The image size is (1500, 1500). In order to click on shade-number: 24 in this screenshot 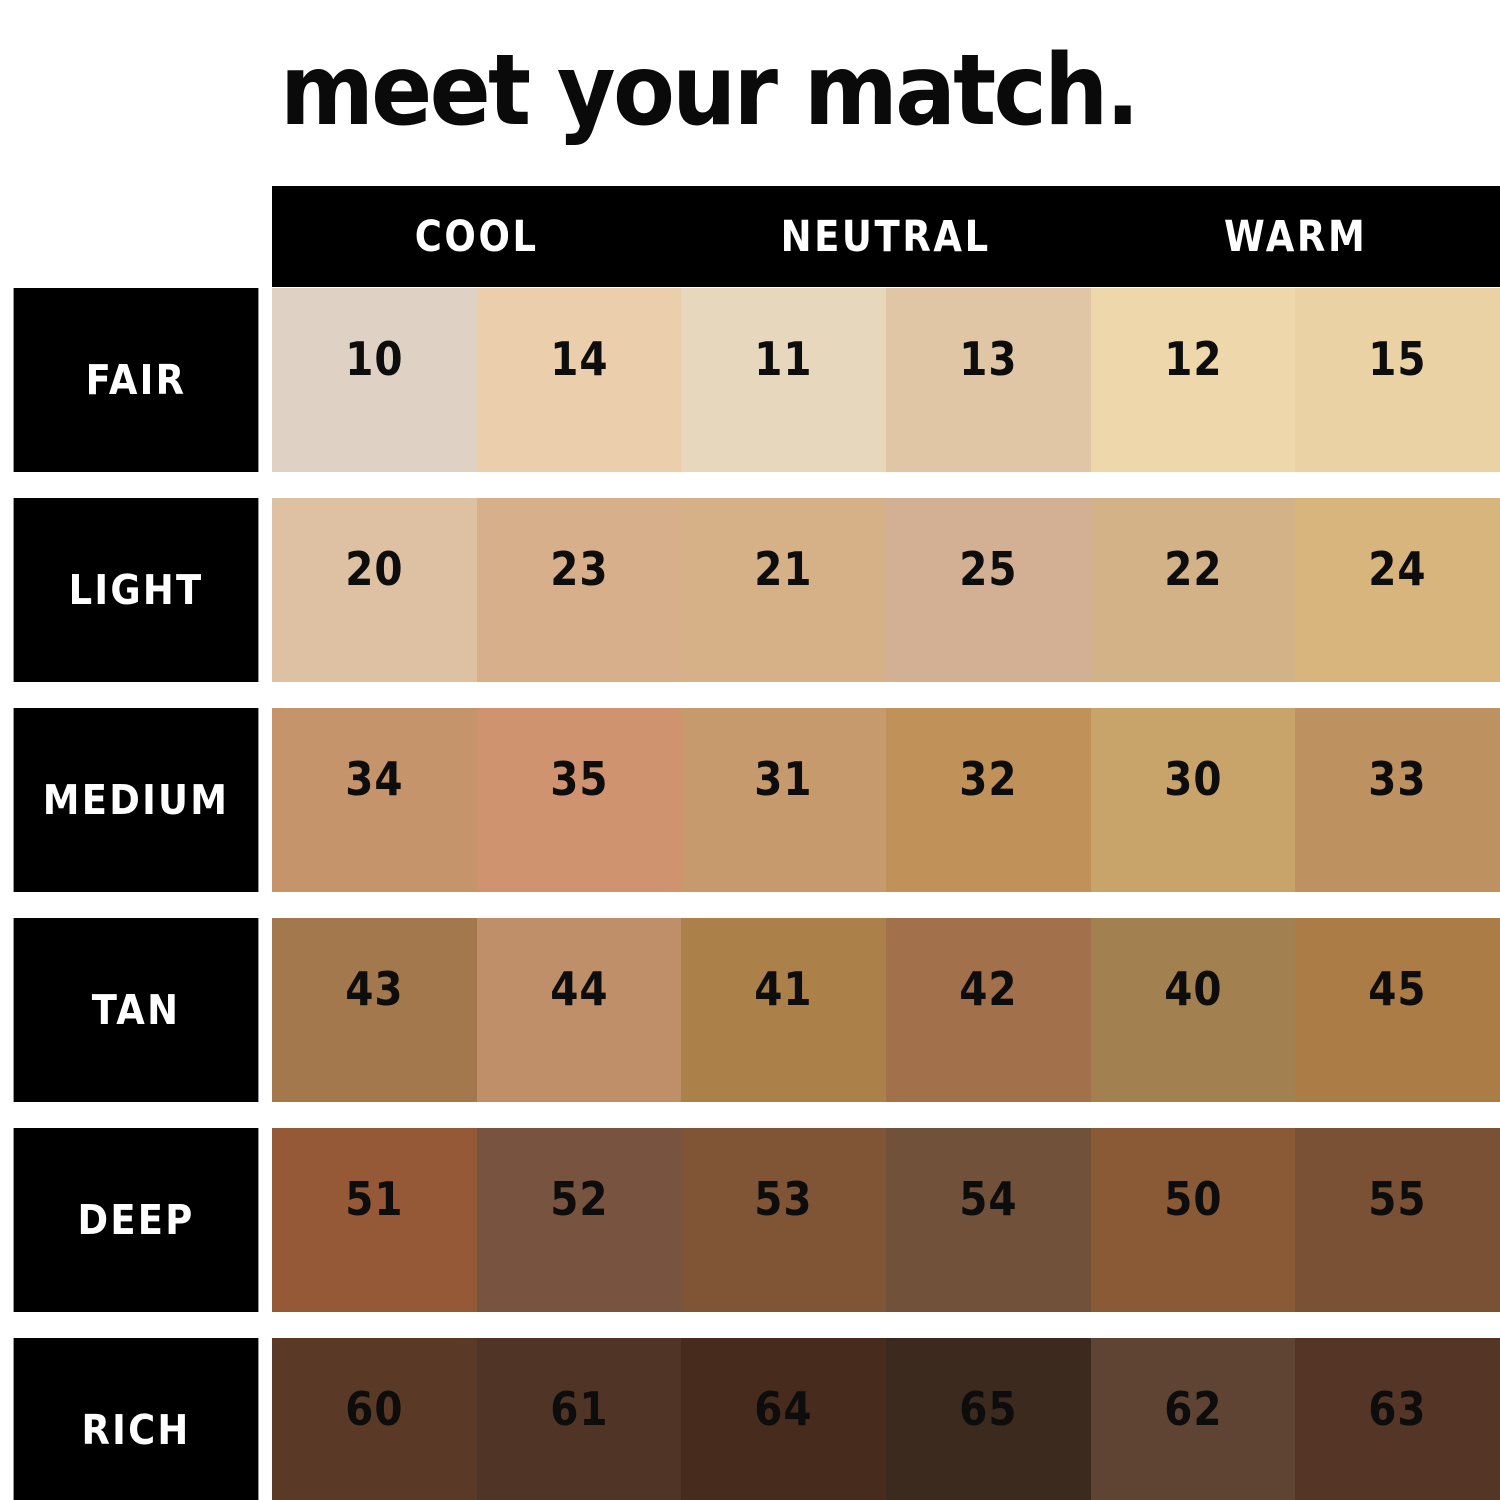, I will do `click(1397, 569)`.